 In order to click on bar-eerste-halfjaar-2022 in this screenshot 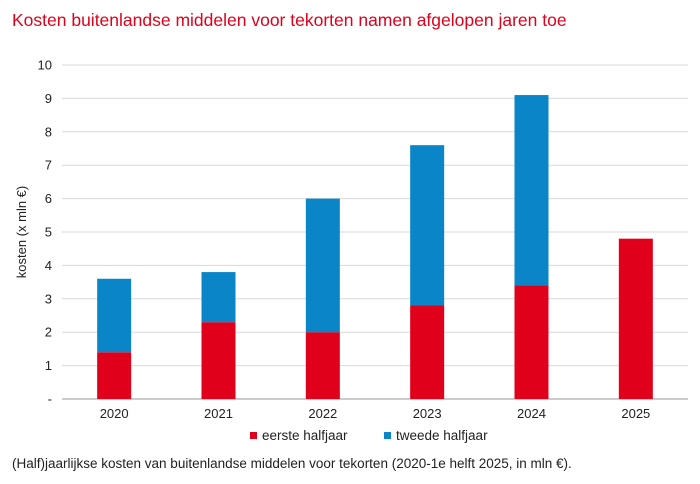, I will do `click(322, 365)`.